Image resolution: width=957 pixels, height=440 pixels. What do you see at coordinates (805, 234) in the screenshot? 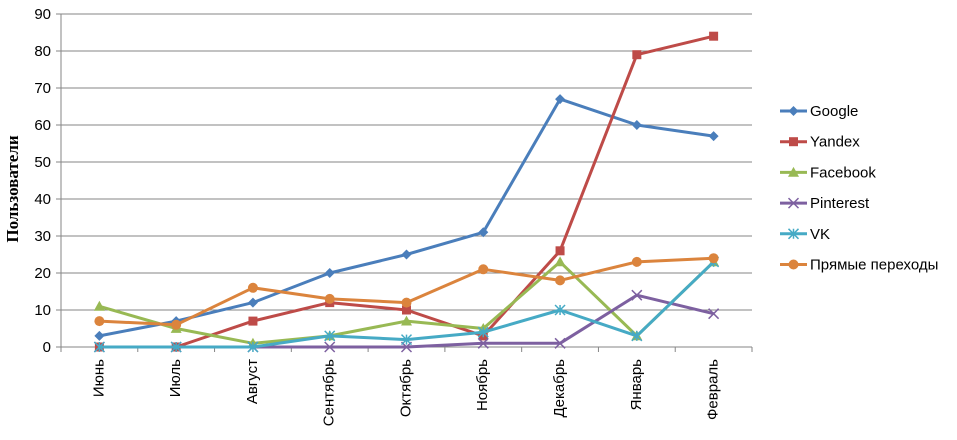
I see `legend-item: VK` at bounding box center [805, 234].